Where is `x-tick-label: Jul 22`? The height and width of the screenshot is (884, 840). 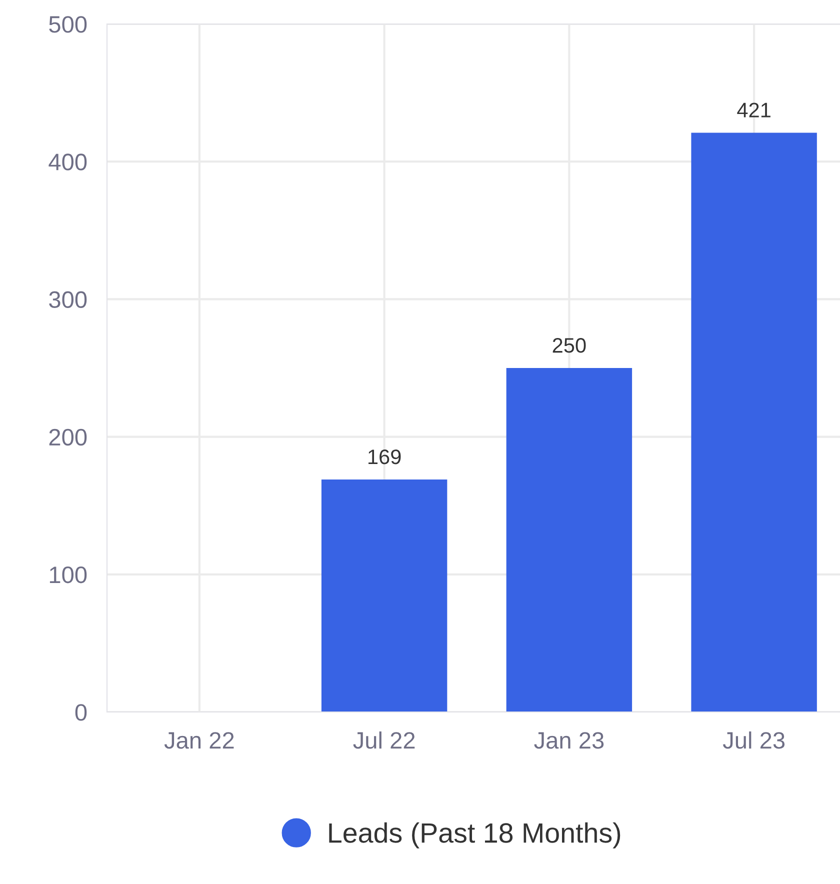 x-tick-label: Jul 22 is located at coordinates (384, 740).